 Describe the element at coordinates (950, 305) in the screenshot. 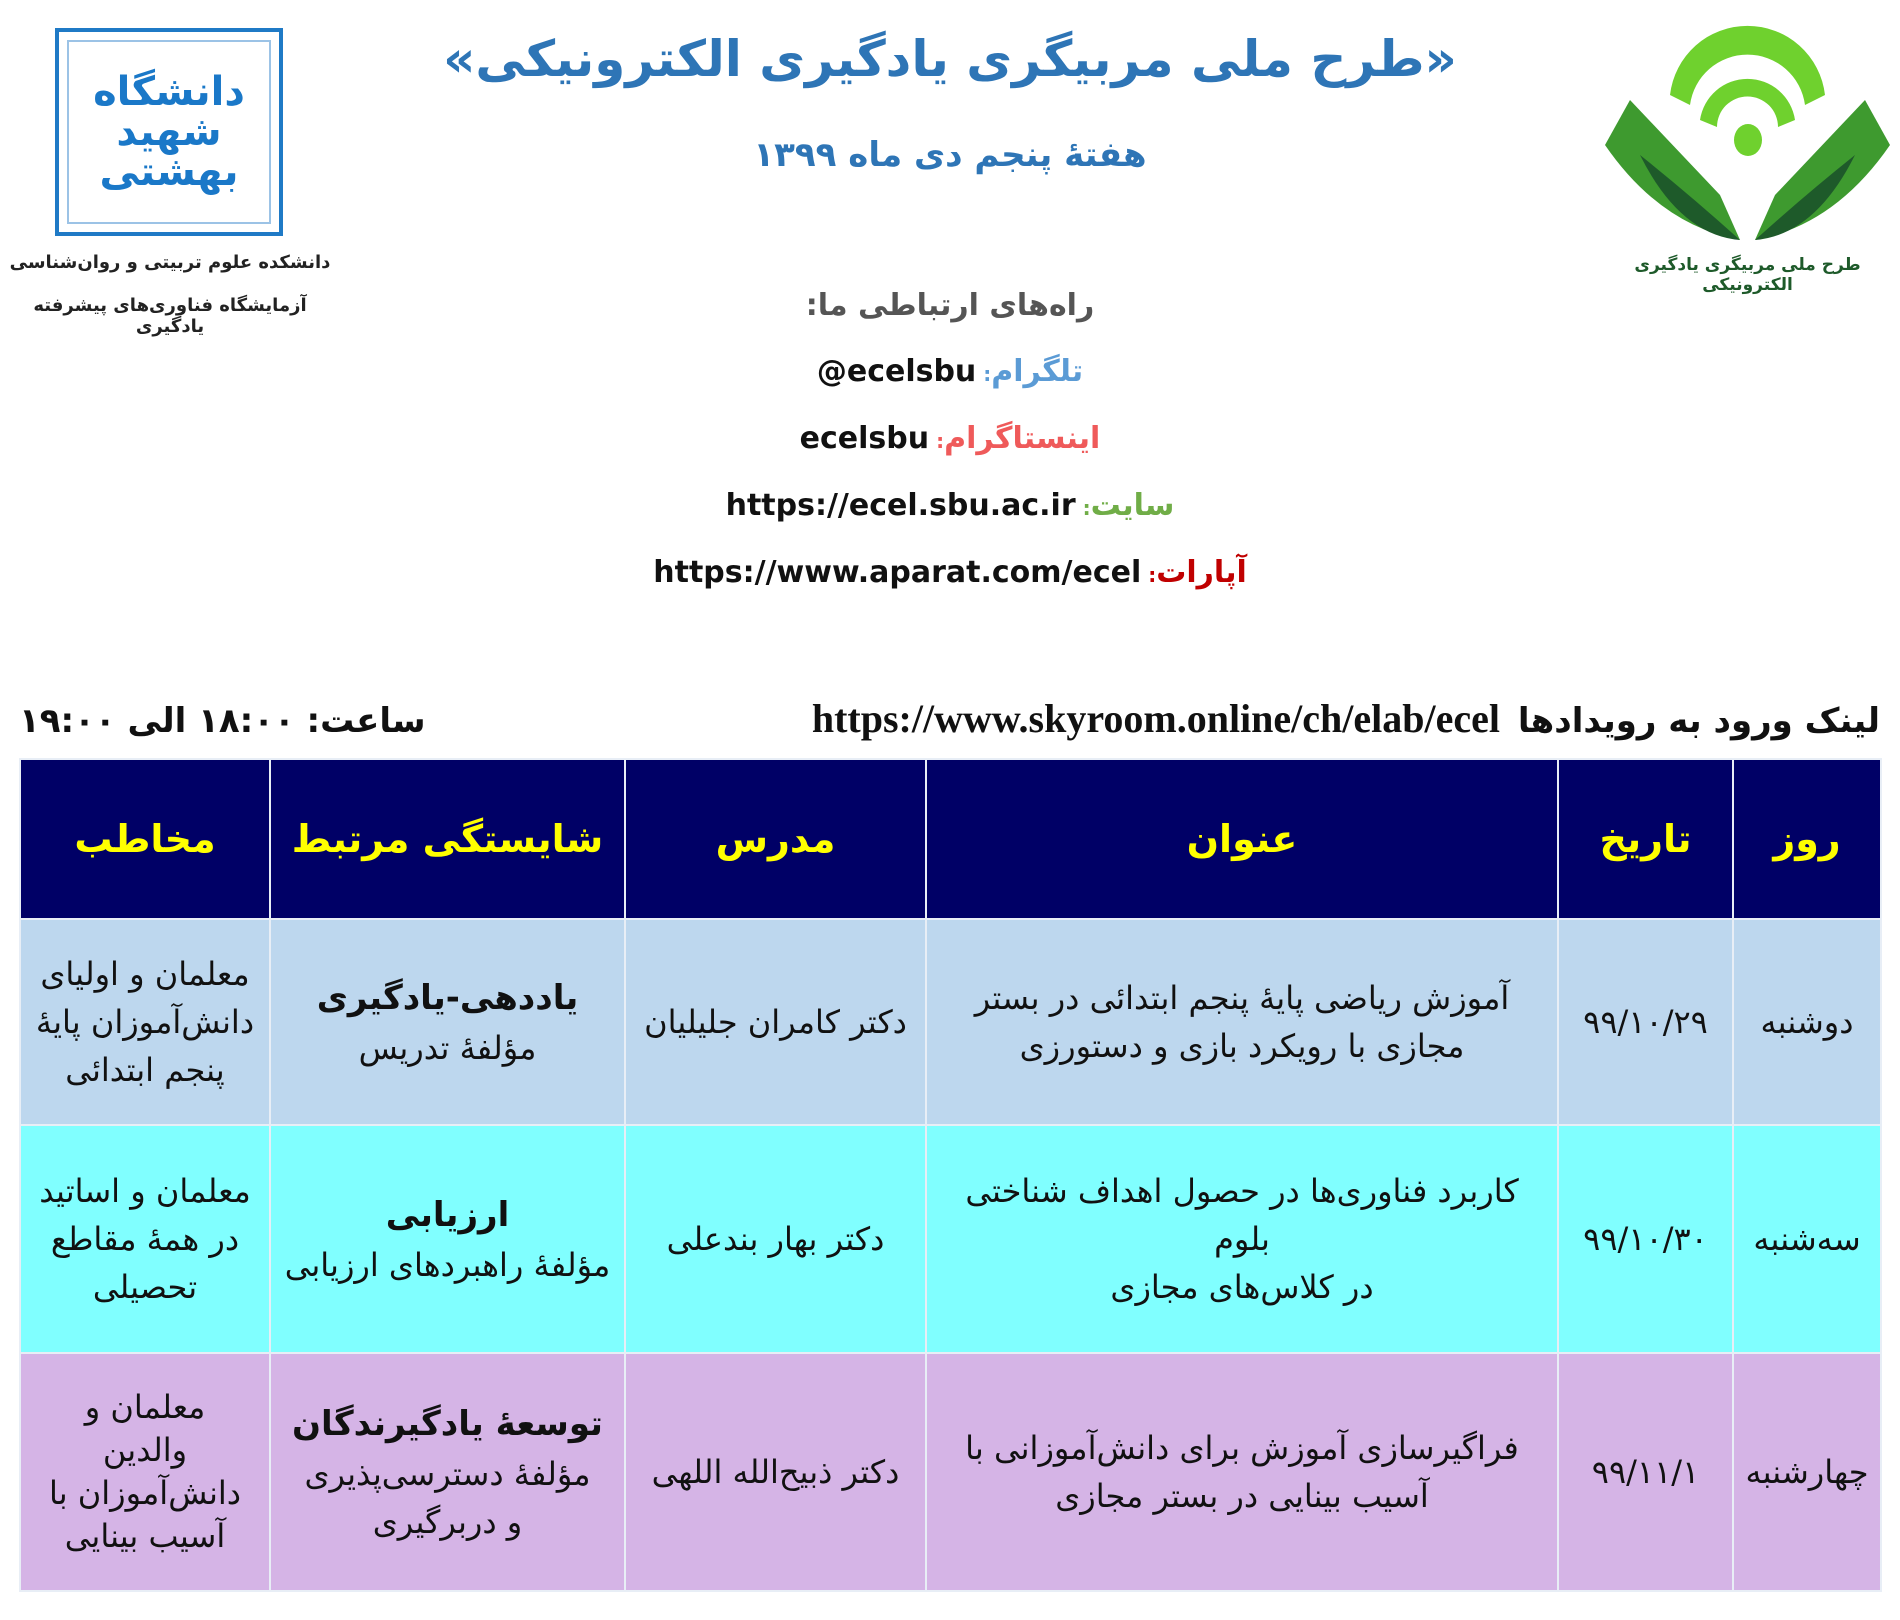

I see `contact-heading: راه‌های ارتباطی ما:` at that location.